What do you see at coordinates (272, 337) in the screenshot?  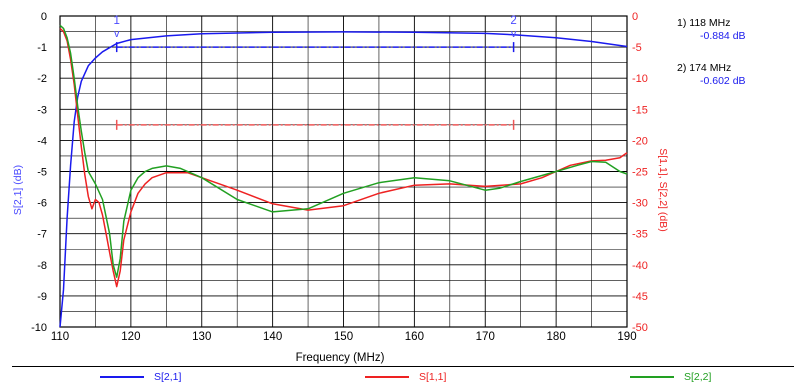 I see `x-tick-label: 140` at bounding box center [272, 337].